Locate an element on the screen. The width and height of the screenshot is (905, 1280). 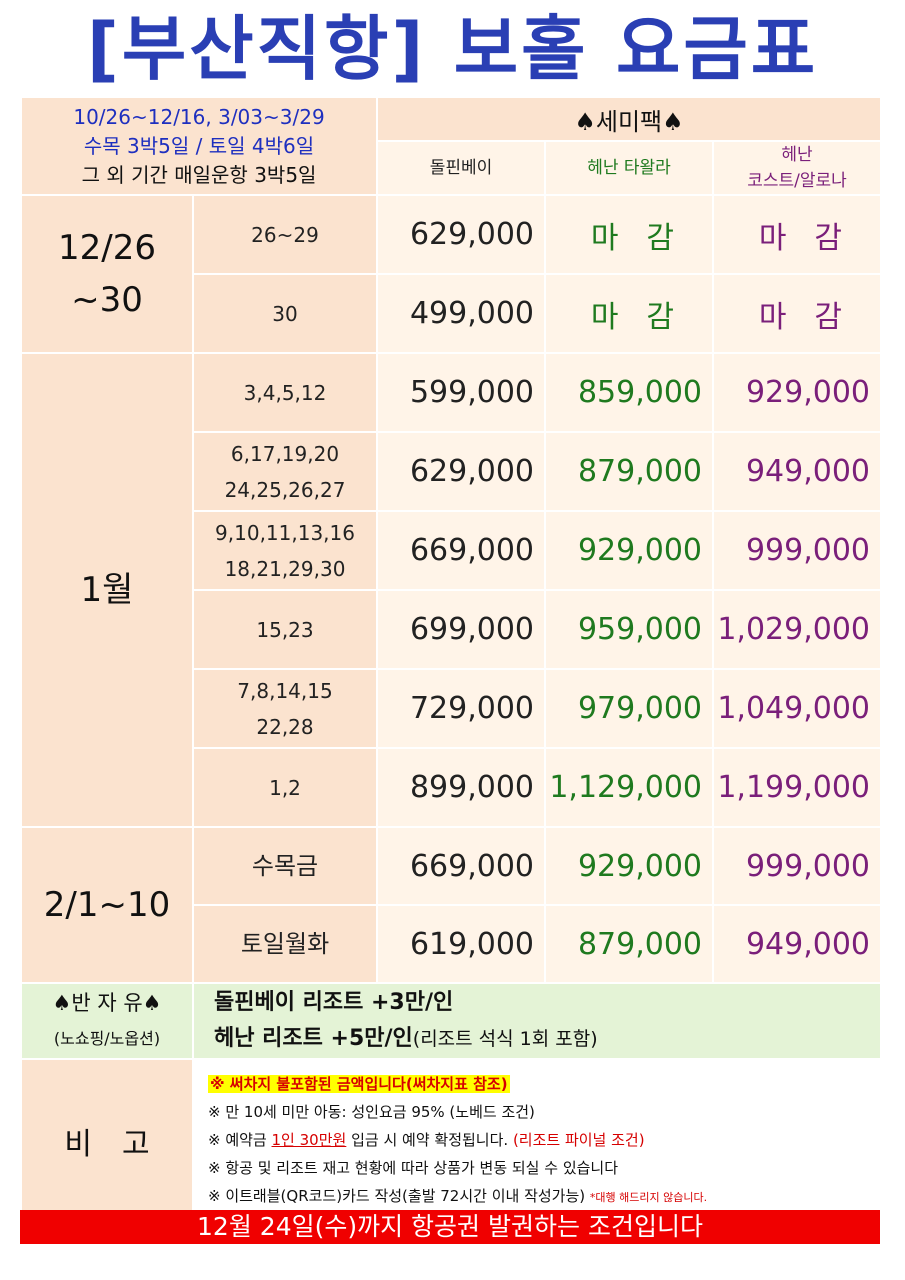
price-dolphinbay: 499,000 is located at coordinates (461, 313).